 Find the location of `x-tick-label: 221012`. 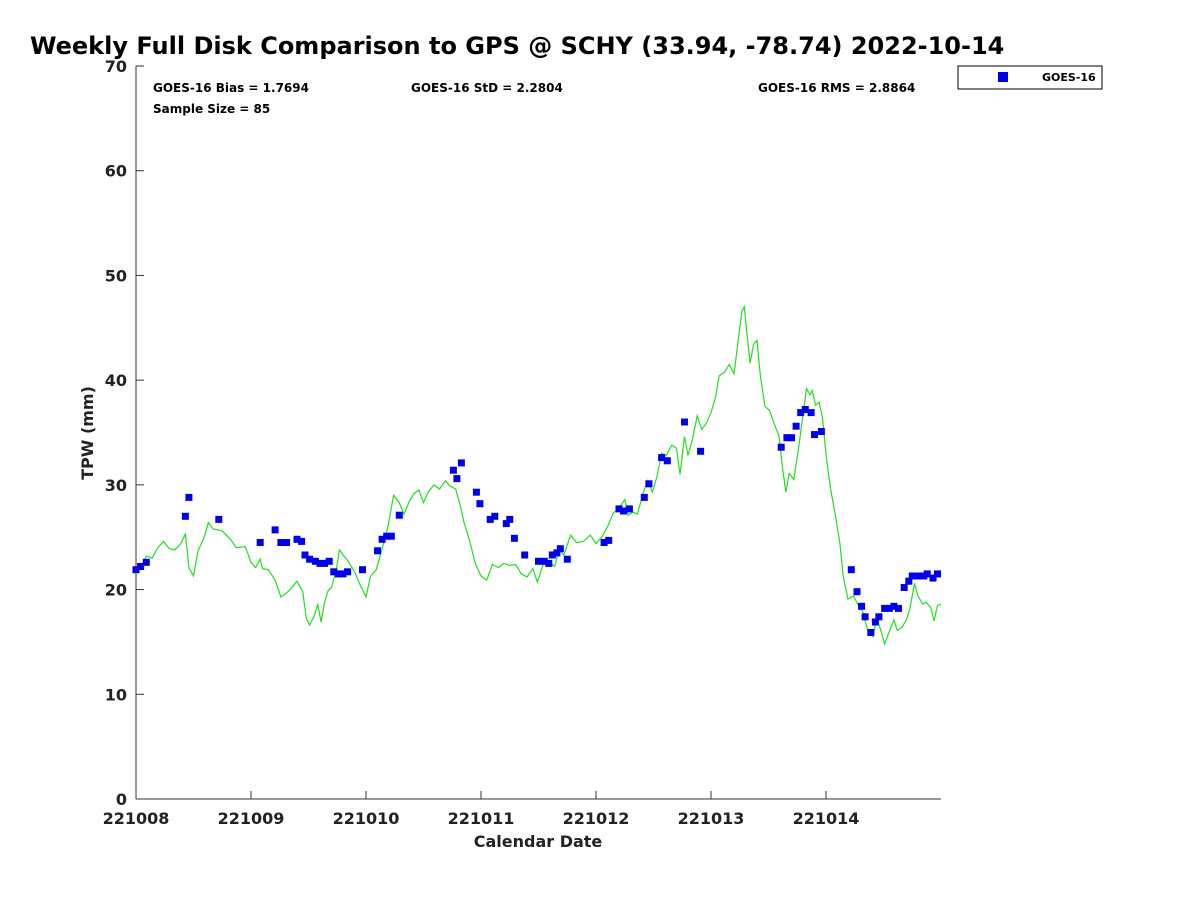

x-tick-label: 221012 is located at coordinates (596, 818).